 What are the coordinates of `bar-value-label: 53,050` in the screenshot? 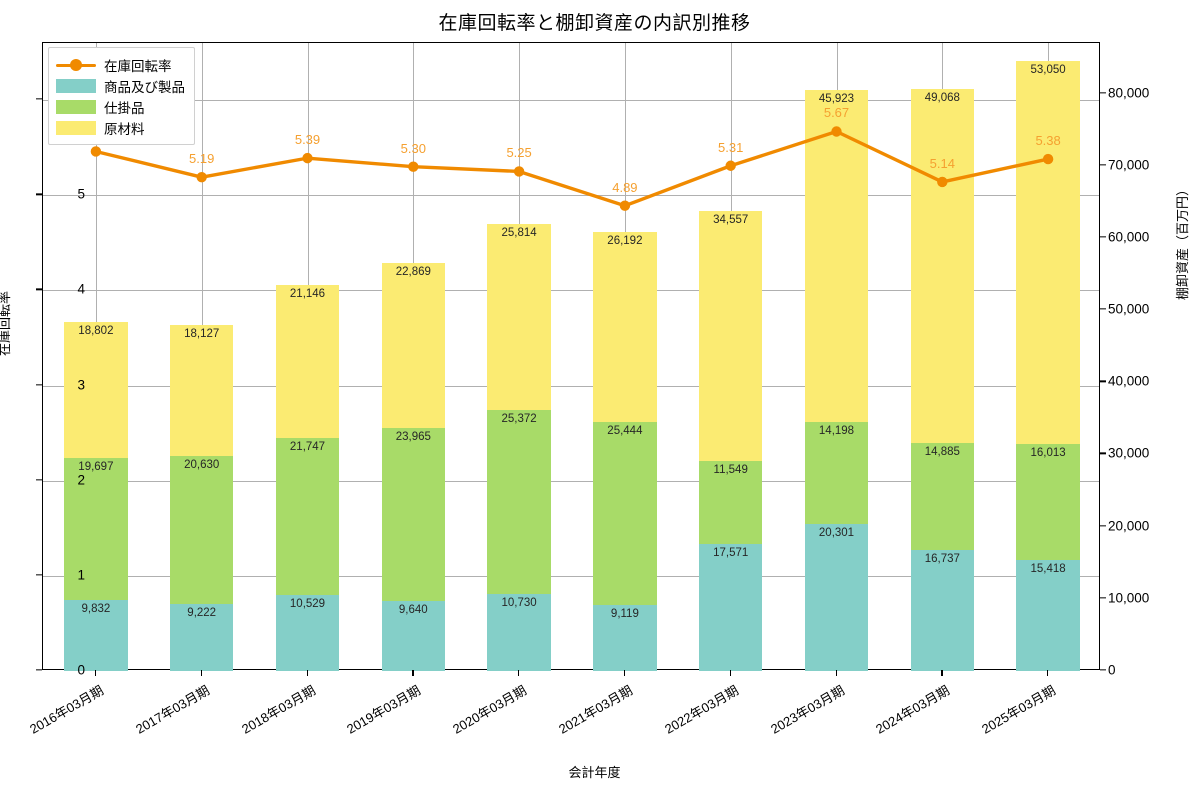 It's located at (1048, 70).